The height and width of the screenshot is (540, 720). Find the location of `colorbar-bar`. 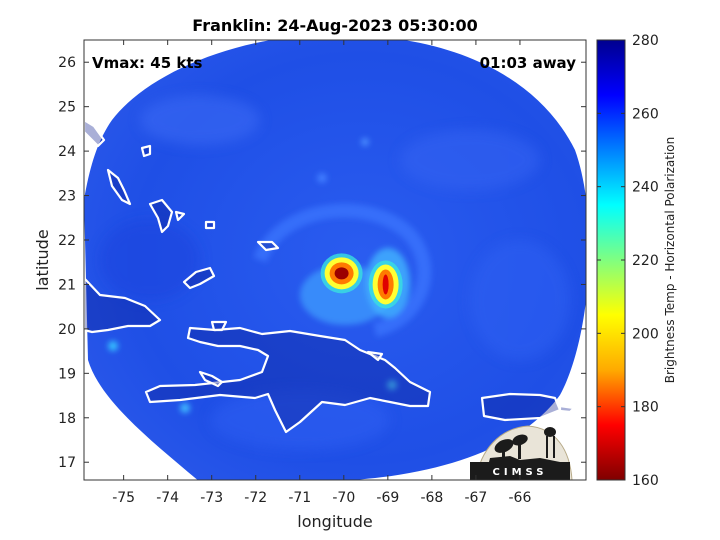

colorbar-bar is located at coordinates (611, 260).